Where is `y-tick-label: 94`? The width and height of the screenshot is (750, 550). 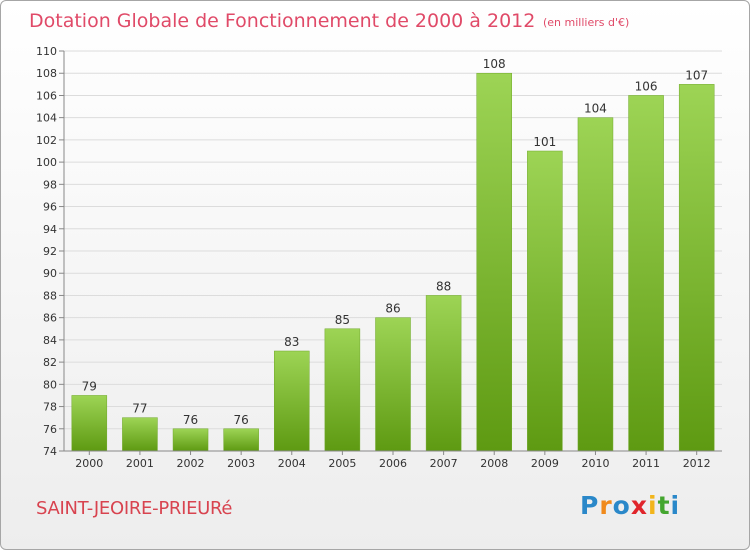 y-tick-label: 94 is located at coordinates (50, 229).